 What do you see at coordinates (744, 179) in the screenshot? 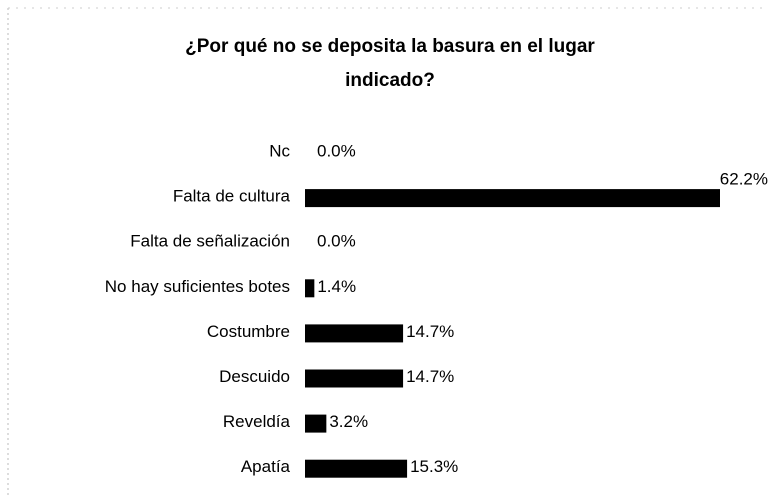
I see `value-label: 62.2%` at bounding box center [744, 179].